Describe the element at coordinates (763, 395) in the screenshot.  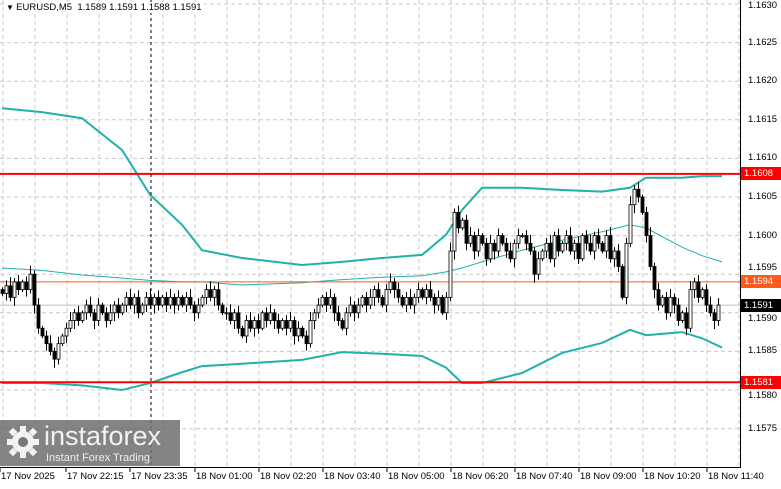
I see `price-label: 1.1580` at that location.